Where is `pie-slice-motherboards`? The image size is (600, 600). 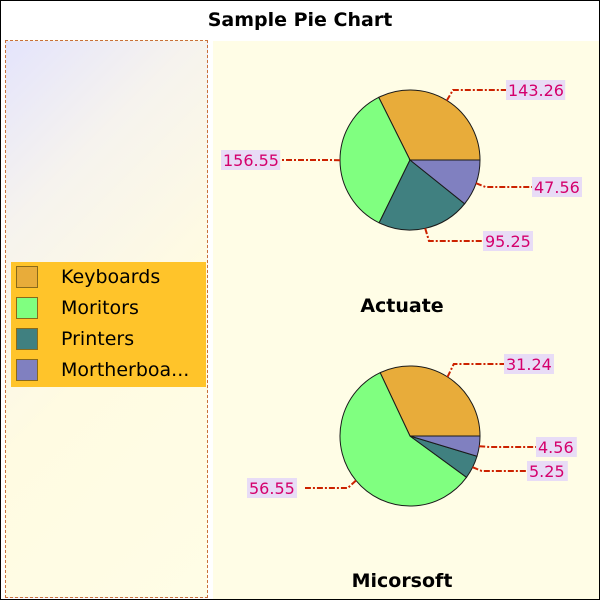 pie-slice-motherboards is located at coordinates (444, 182).